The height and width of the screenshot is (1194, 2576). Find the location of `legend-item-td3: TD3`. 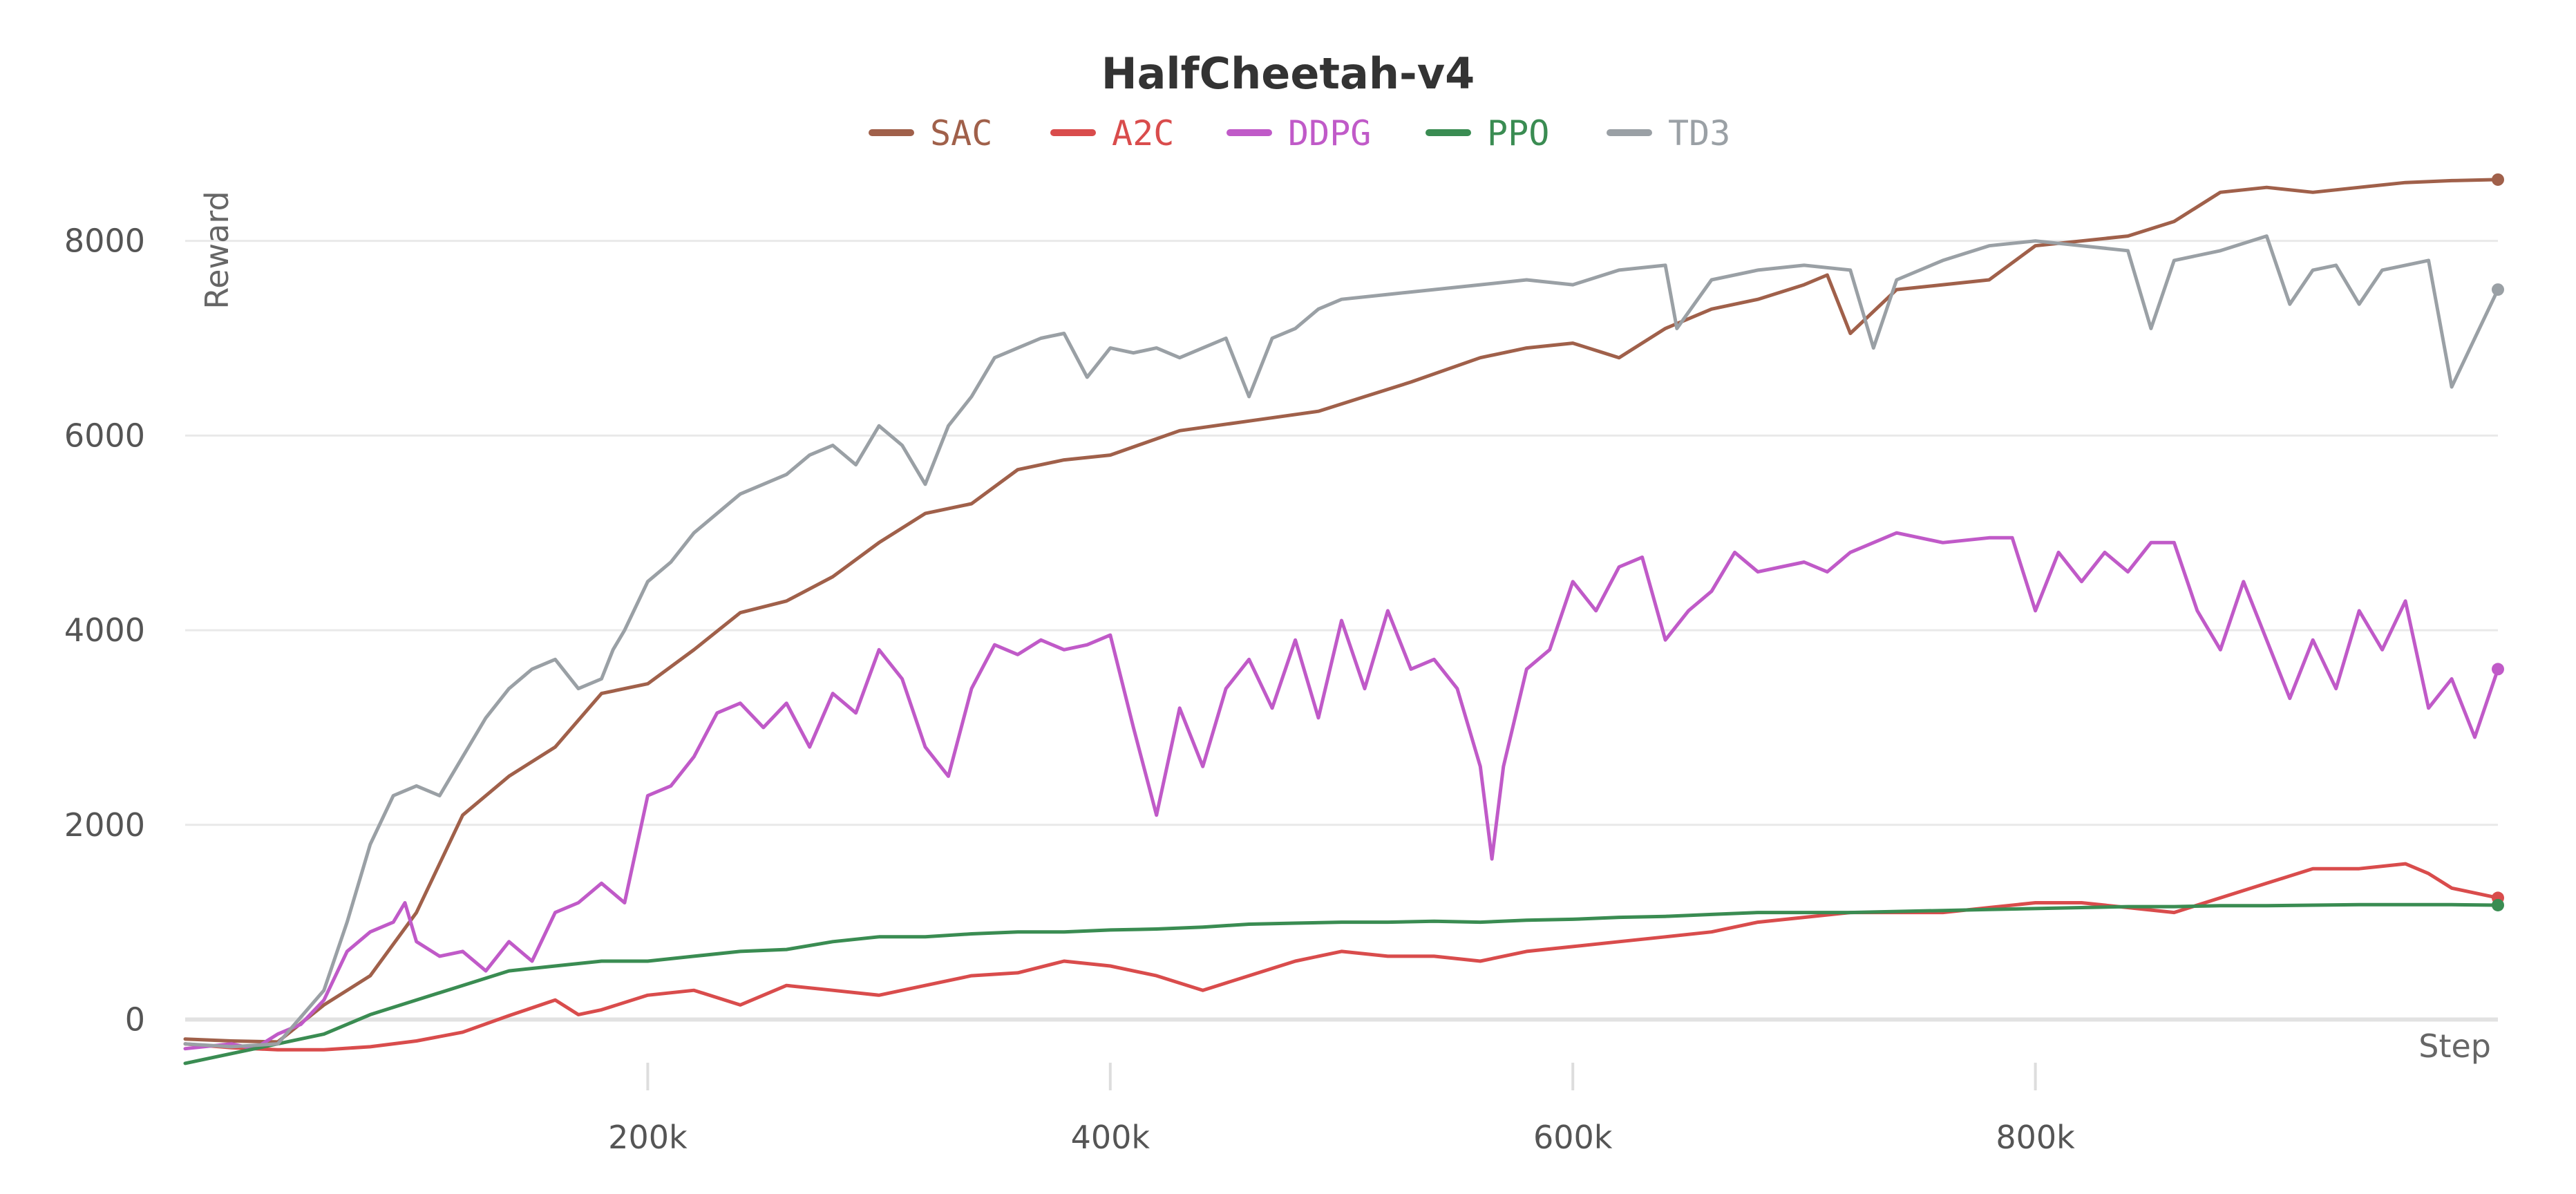

legend-item-td3: TD3 is located at coordinates (1668, 133).